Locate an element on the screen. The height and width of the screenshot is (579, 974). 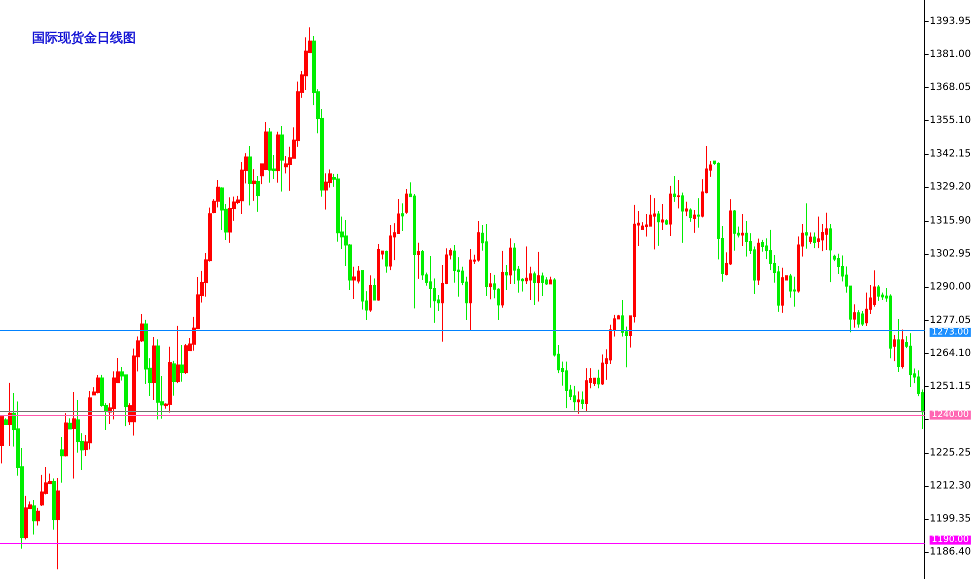
y-tick-label: 1199.35 is located at coordinates (951, 519).